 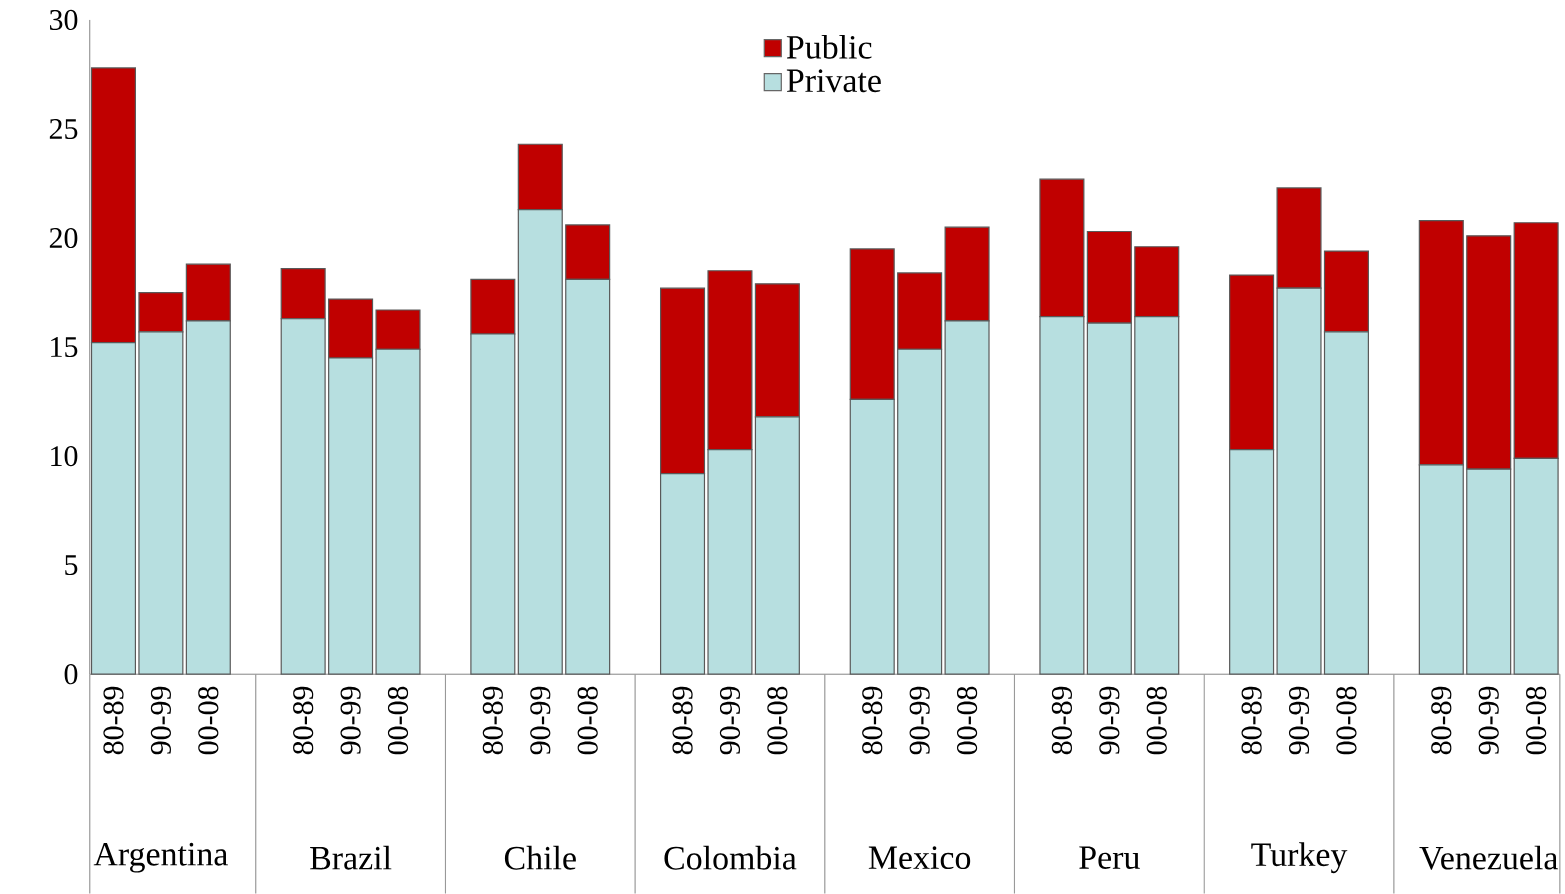 What do you see at coordinates (1109, 857) in the screenshot?
I see `text: Peru` at bounding box center [1109, 857].